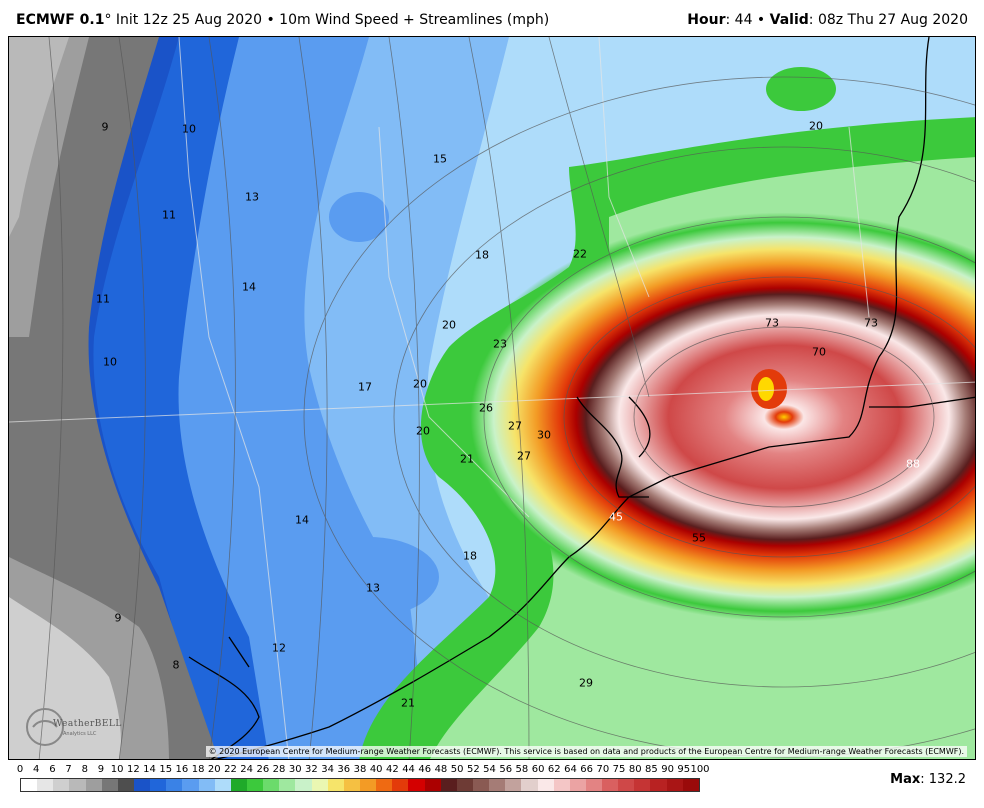 This screenshot has height=808, width=984. Describe the element at coordinates (365, 387) in the screenshot. I see `contour-label: 17` at that location.